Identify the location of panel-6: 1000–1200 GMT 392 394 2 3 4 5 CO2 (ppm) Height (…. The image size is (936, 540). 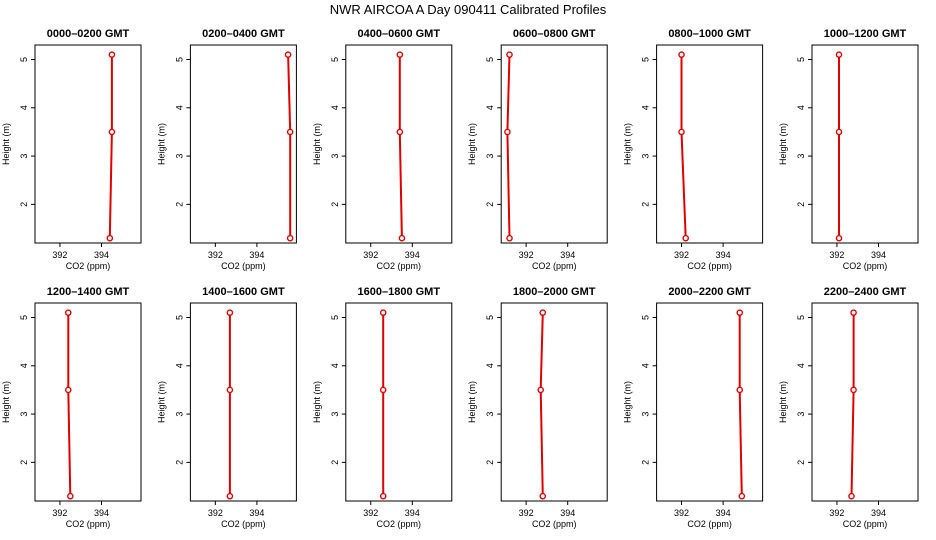
(848, 149).